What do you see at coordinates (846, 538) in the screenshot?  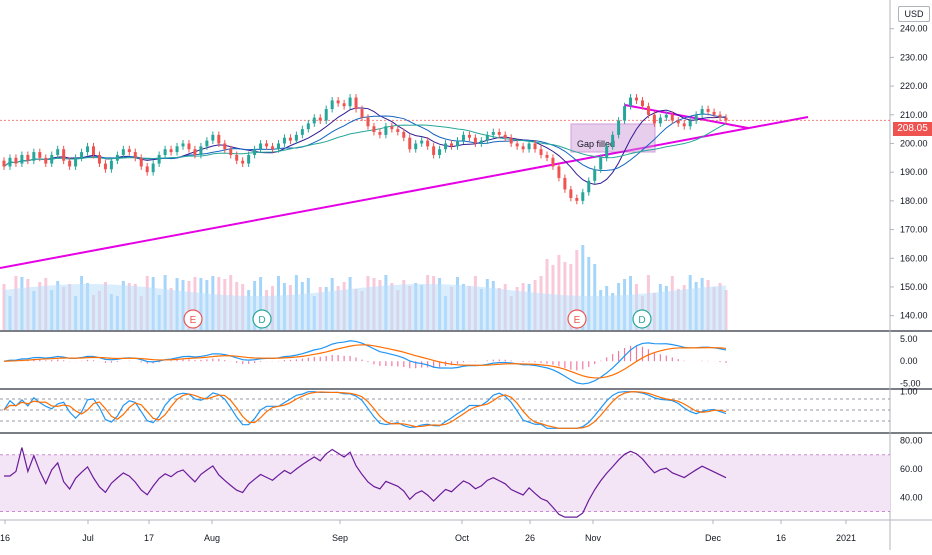 I see `time-tick-label: 2021` at bounding box center [846, 538].